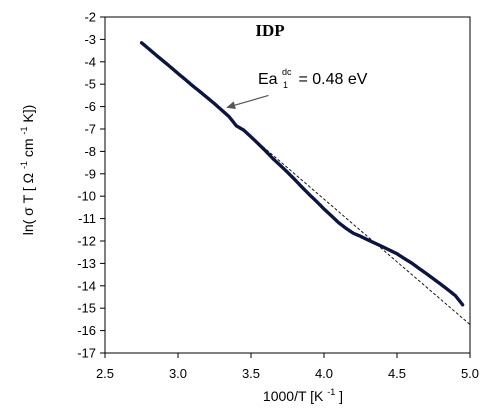 The width and height of the screenshot is (490, 412). What do you see at coordinates (287, 72) in the screenshot?
I see `annotation-sup: dc` at bounding box center [287, 72].